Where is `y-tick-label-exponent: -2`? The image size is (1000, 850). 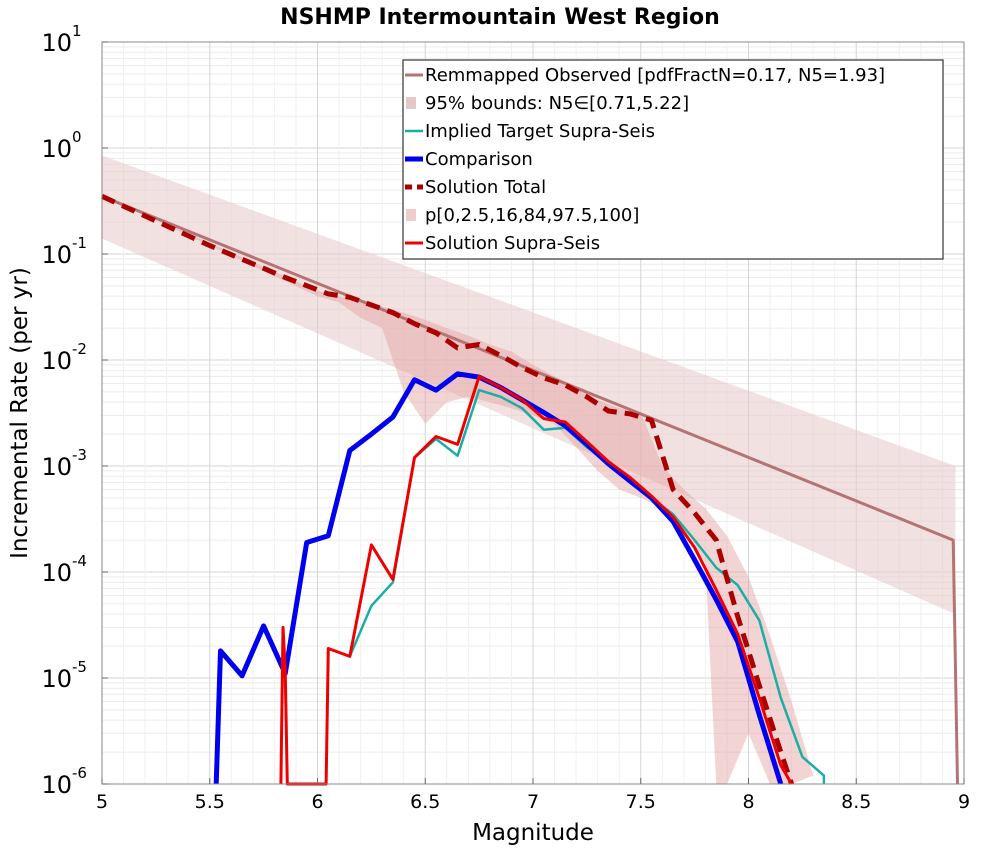
y-tick-label-exponent: -2 is located at coordinates (79, 349).